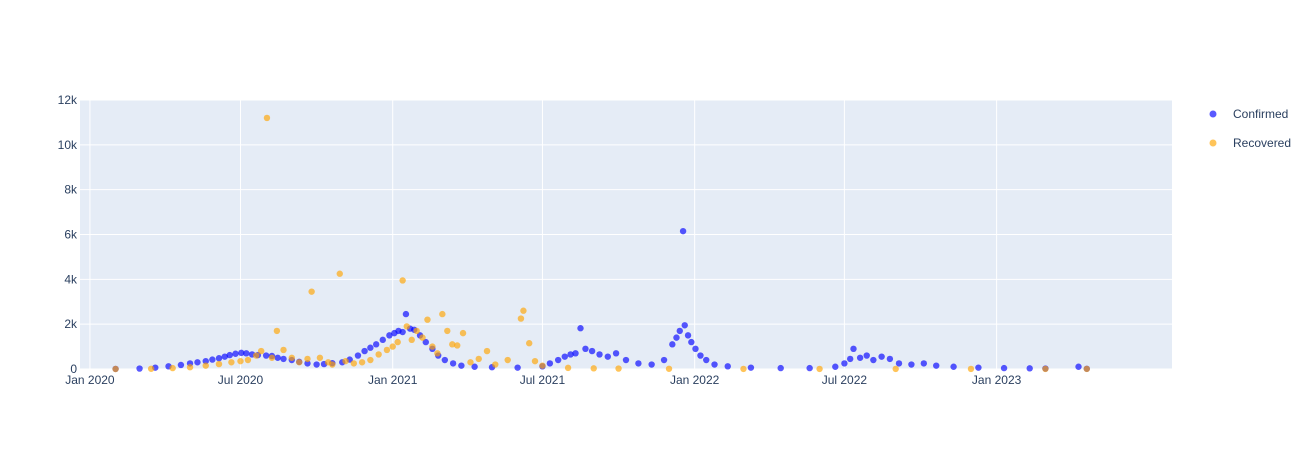 The image size is (1313, 450). What do you see at coordinates (1213, 143) in the screenshot?
I see `legend-marker` at bounding box center [1213, 143].